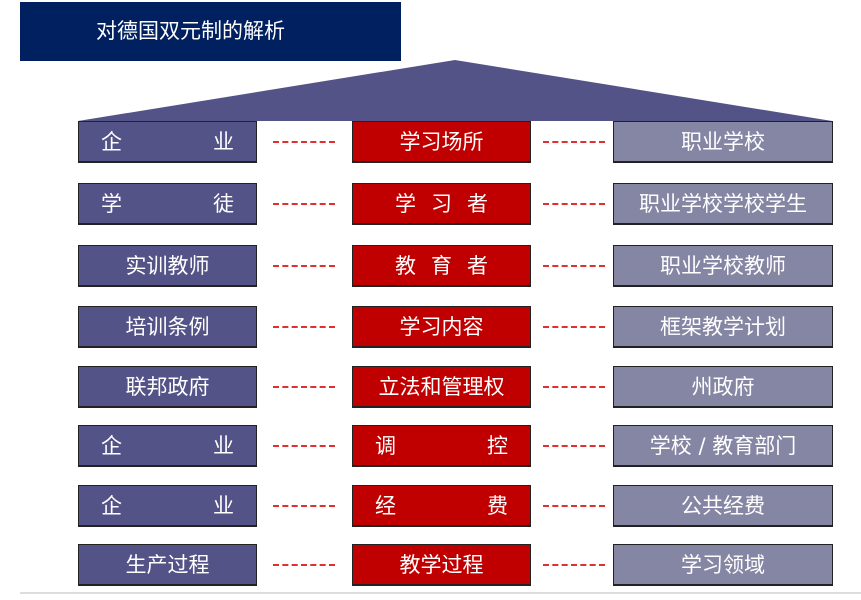 The width and height of the screenshot is (861, 600). I want to click on aspect-box: 立法和管理权, so click(441, 387).